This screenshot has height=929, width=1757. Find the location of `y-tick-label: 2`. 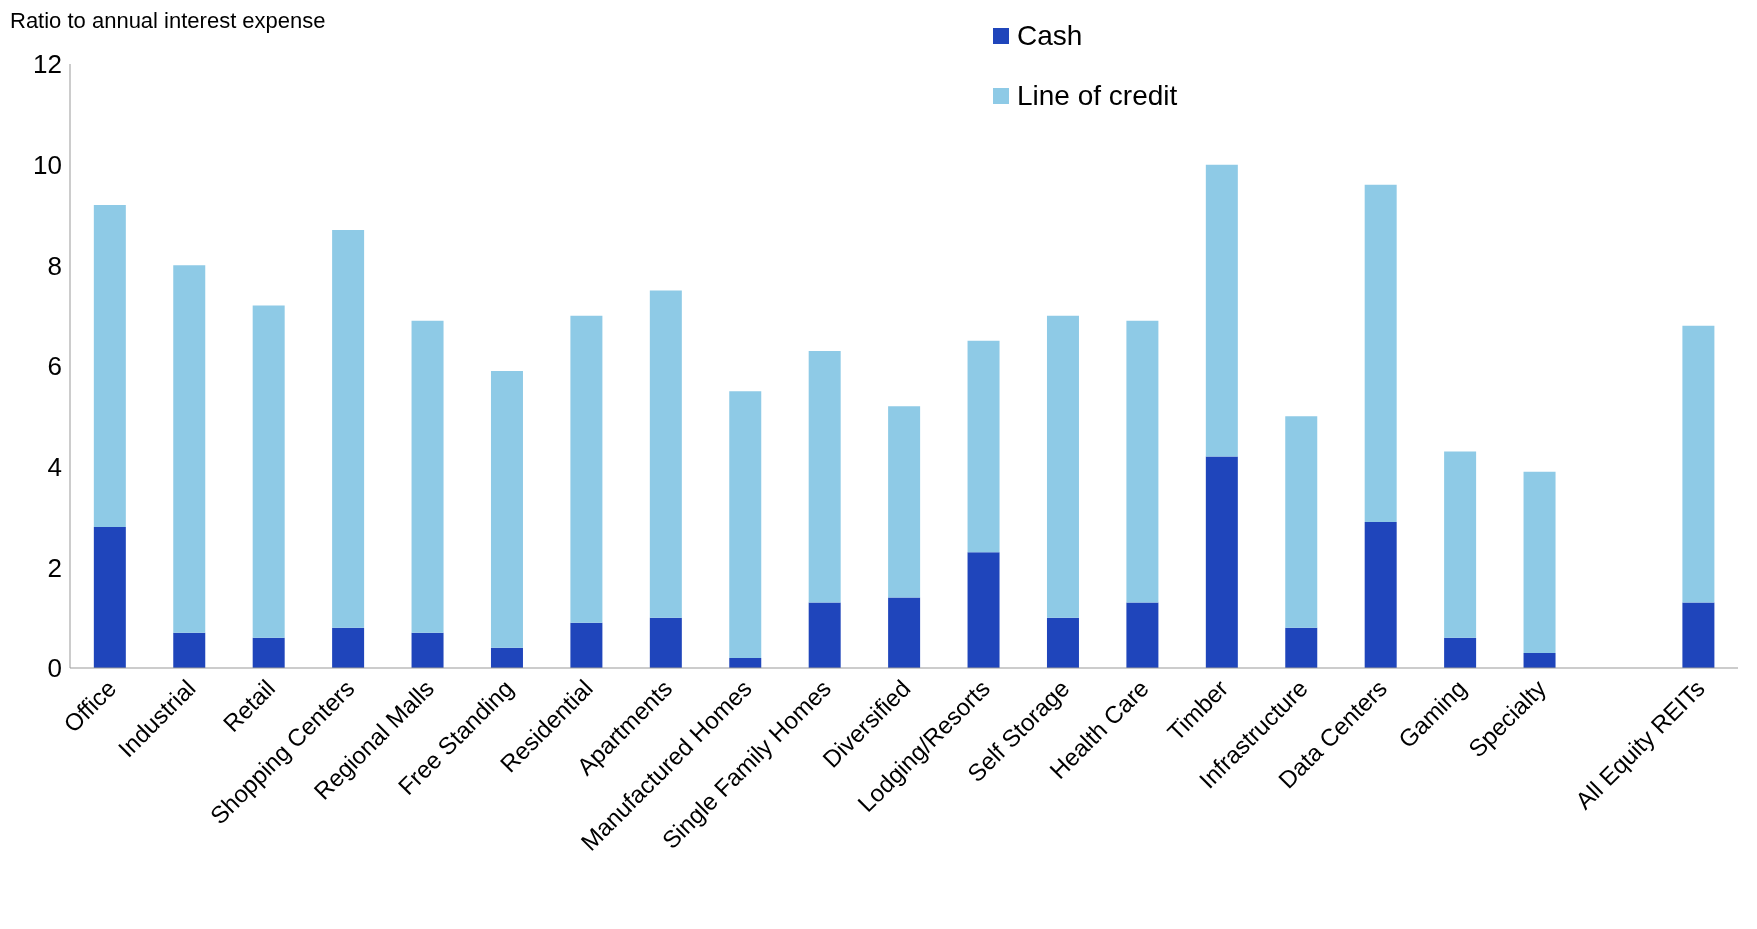

y-tick-label: 2 is located at coordinates (54, 567).